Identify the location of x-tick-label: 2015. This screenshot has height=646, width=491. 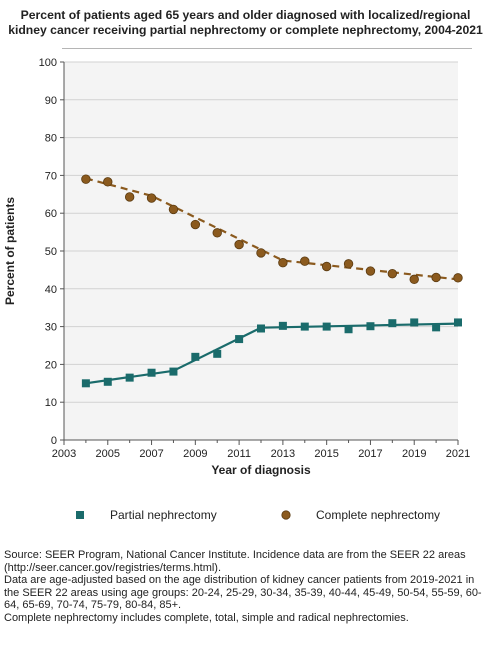
(326, 454).